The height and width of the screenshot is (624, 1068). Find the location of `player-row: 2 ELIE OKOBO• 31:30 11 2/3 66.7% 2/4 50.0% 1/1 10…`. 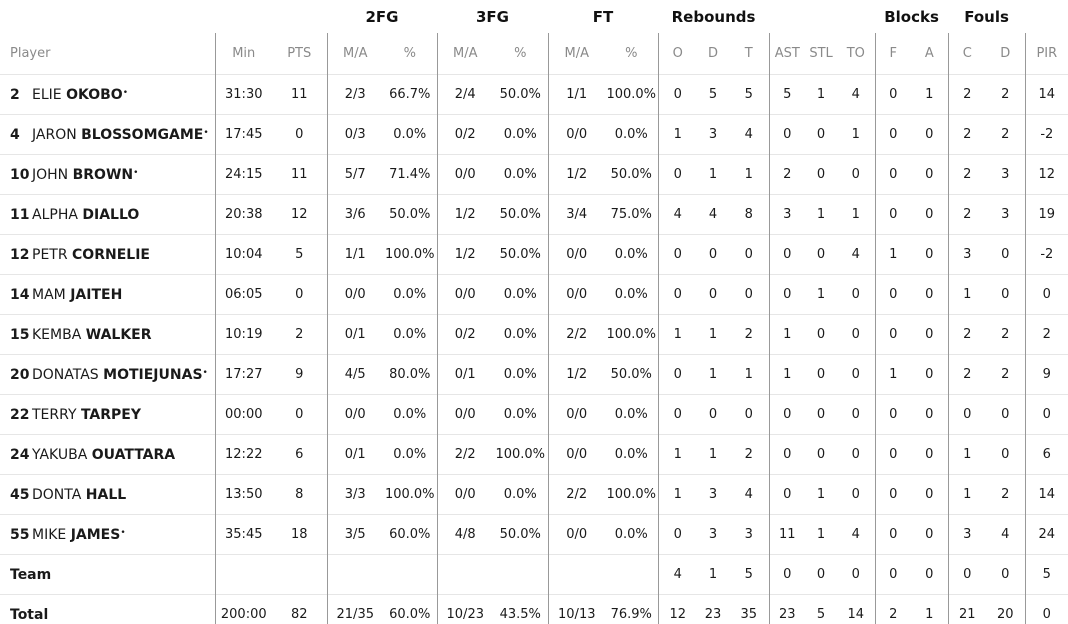

player-row: 2 ELIE OKOBO• 31:30 11 2/3 66.7% 2/4 50.0% 1/1 10… is located at coordinates (534, 94).